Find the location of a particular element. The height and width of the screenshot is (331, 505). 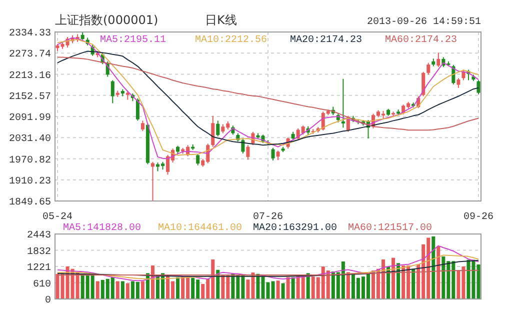

y-tick-label: 0 is located at coordinates (47, 301).